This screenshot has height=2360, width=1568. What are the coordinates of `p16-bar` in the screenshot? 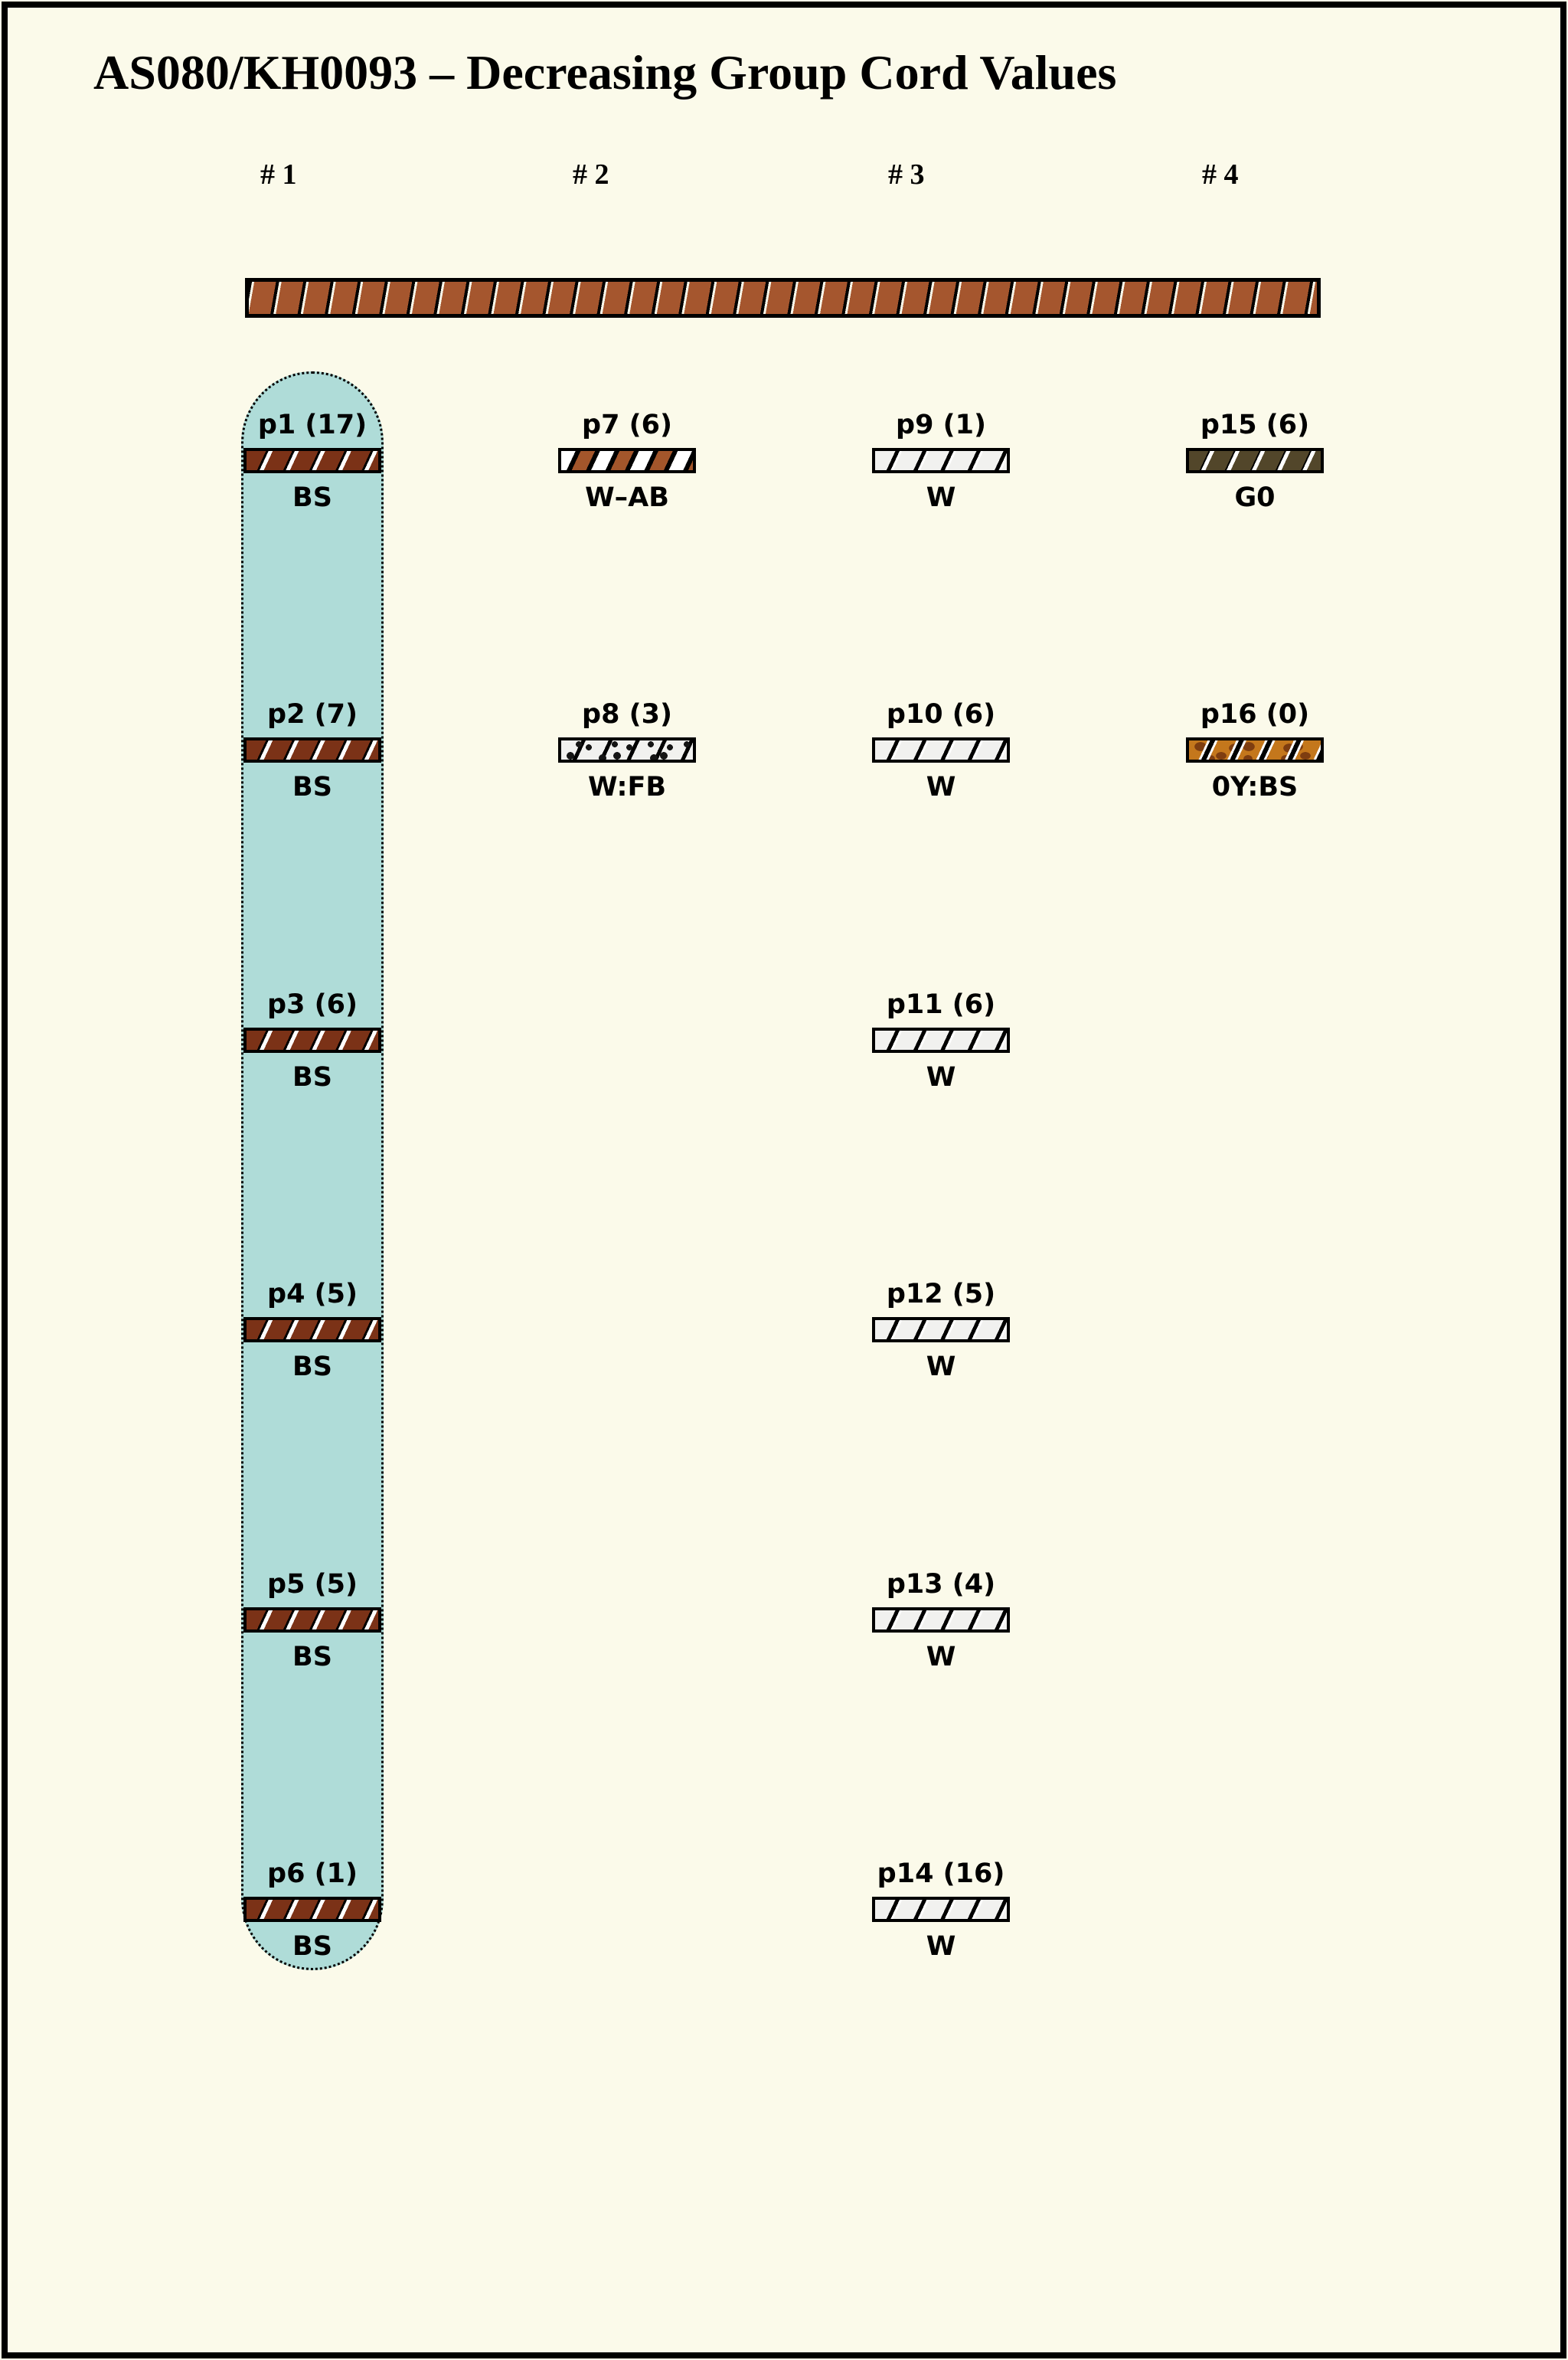 It's located at (1255, 750).